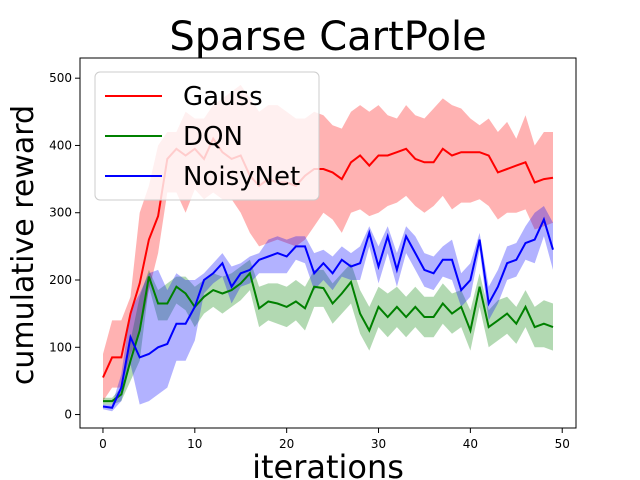 This screenshot has height=480, width=640. What do you see at coordinates (103, 444) in the screenshot?
I see `x-tick-label: 0` at bounding box center [103, 444].